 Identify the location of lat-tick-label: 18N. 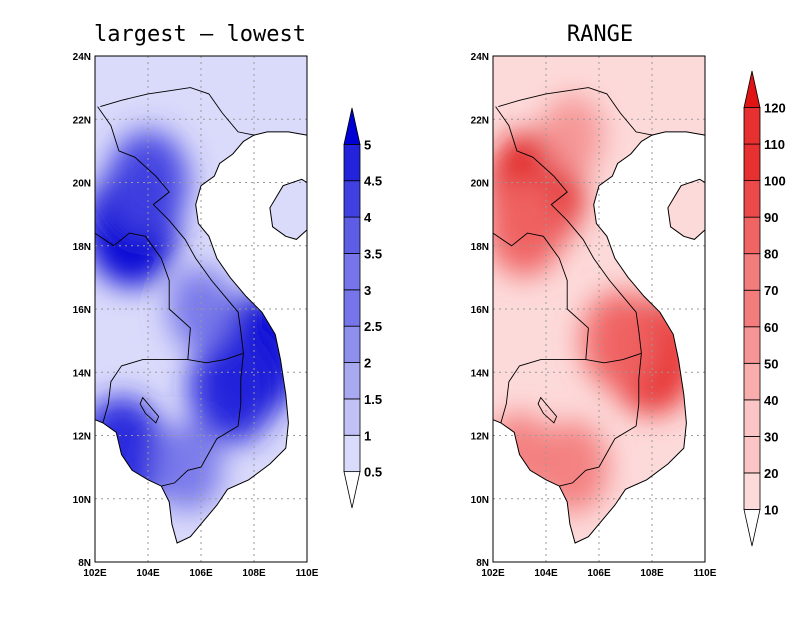
(480, 247).